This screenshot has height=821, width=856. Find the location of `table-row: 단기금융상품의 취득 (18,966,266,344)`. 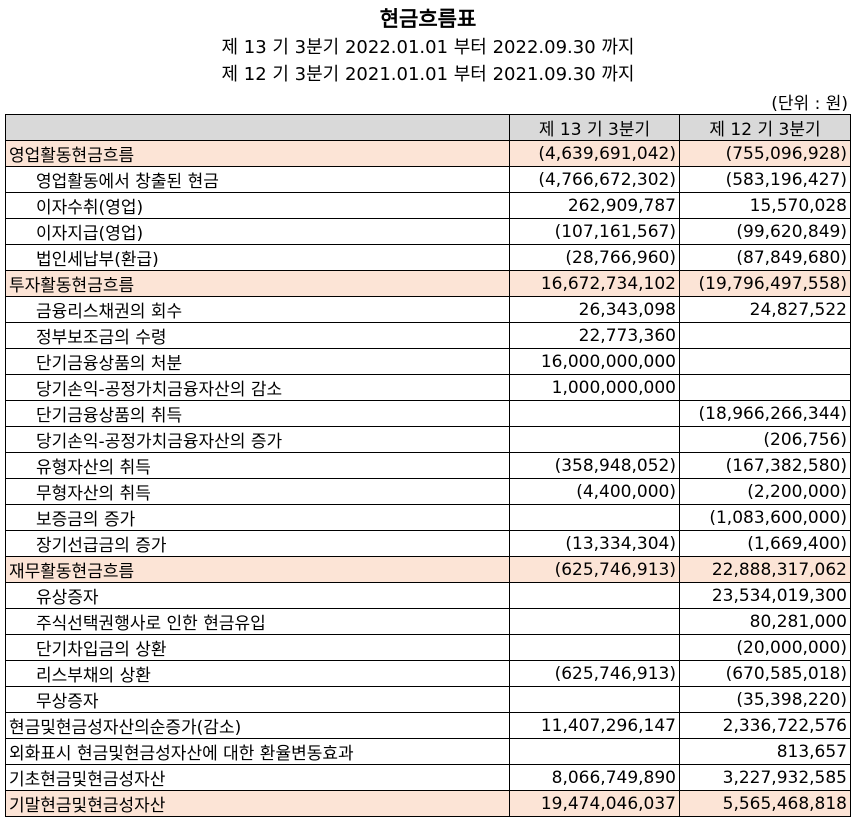

table-row: 단기금융상품의 취득 (18,966,266,344) is located at coordinates (428, 413).